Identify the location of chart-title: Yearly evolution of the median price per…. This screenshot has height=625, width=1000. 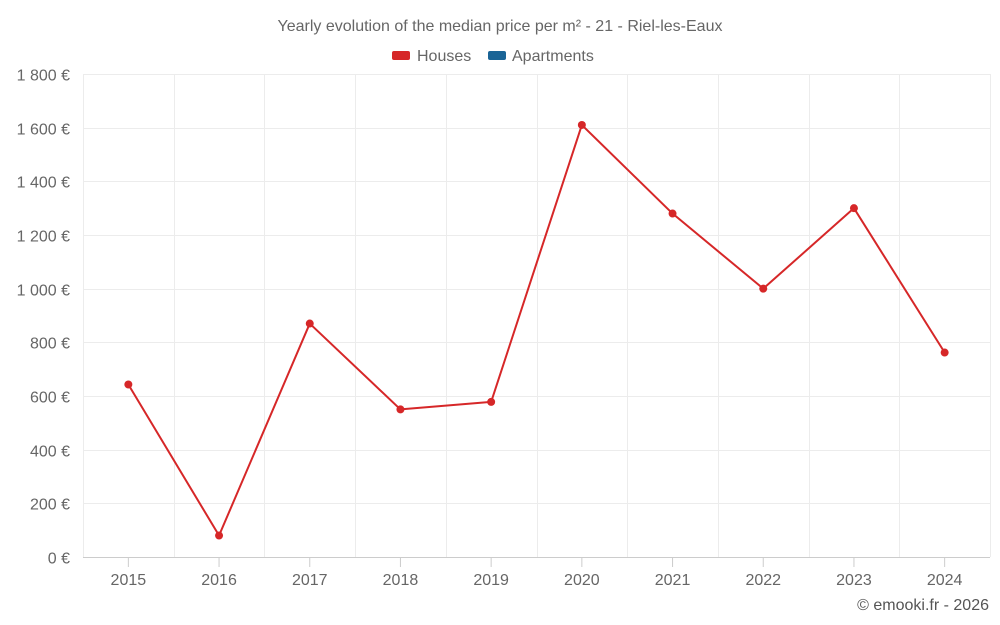
(500, 26).